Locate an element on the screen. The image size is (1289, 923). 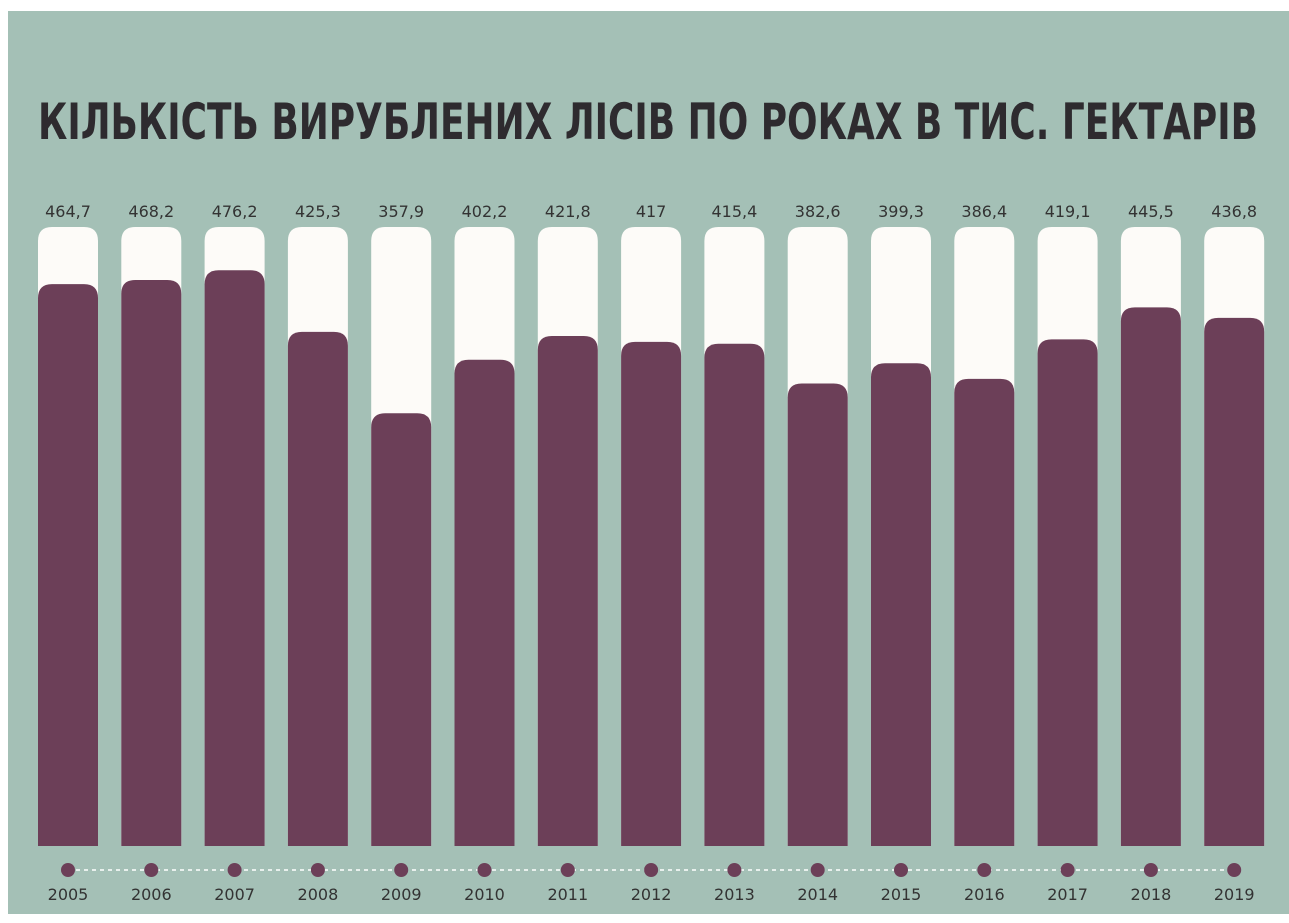
value-label-2005: 464,7 is located at coordinates (68, 211).